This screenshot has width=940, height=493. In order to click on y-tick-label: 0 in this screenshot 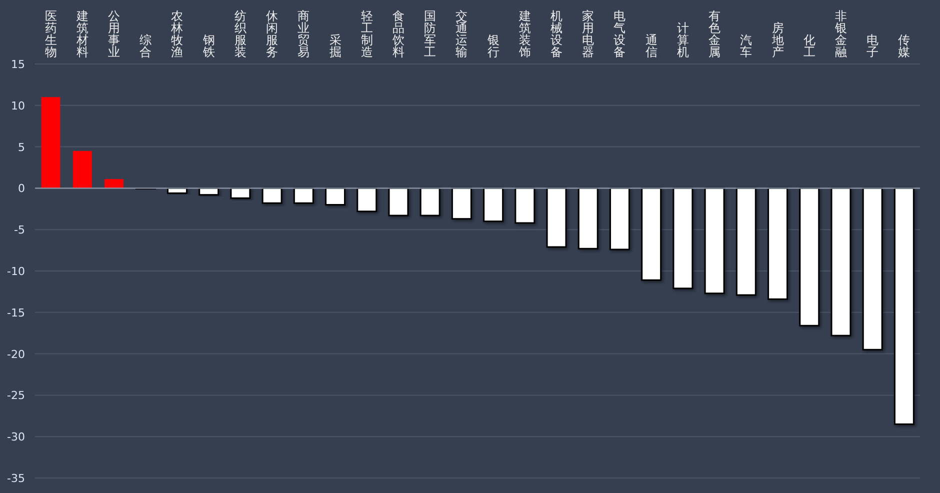, I will do `click(21, 189)`.